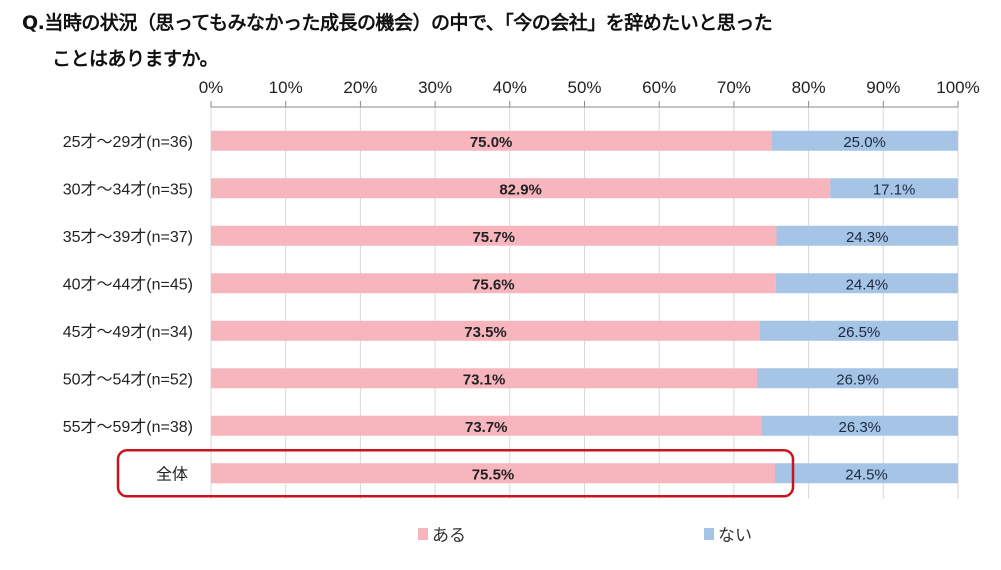 The width and height of the screenshot is (1001, 570). I want to click on chart-title-line2: ことはありますか。, so click(135, 59).